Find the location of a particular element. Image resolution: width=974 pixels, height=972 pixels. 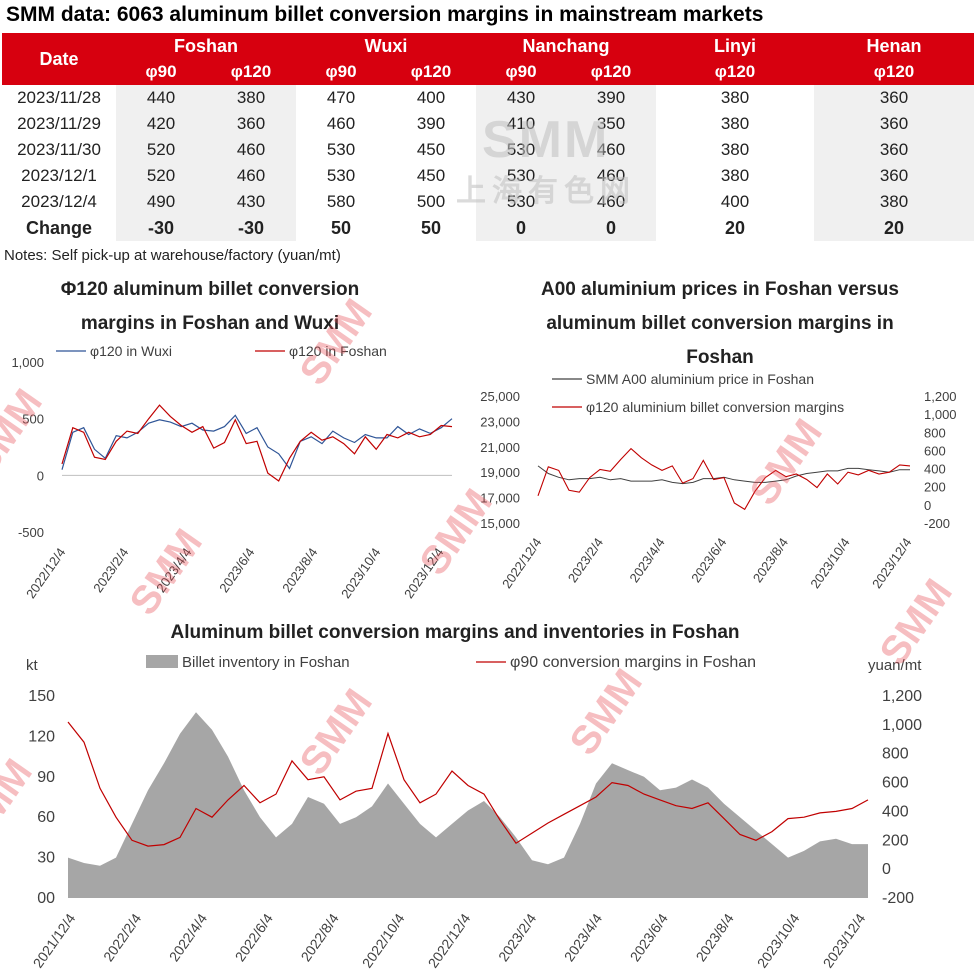

x-tick-label: 2022/12/4 is located at coordinates (449, 940).